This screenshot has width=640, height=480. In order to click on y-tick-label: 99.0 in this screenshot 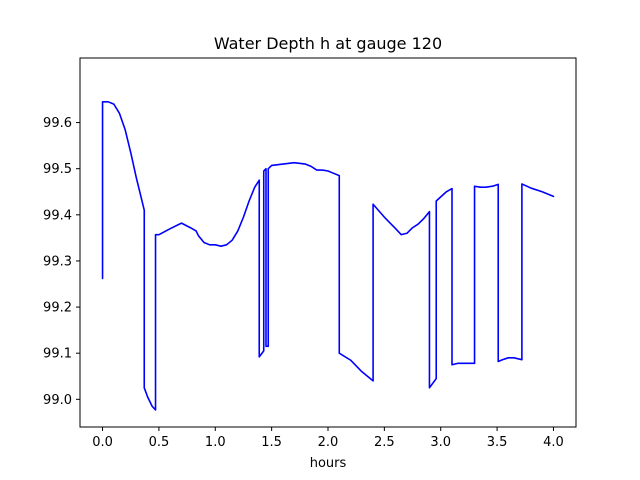, I will do `click(57, 400)`.